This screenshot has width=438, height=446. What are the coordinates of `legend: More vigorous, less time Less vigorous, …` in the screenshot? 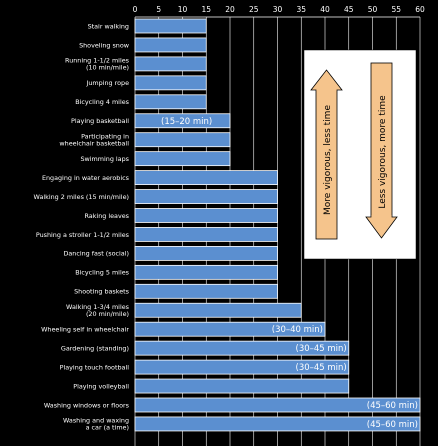 It's located at (360, 154).